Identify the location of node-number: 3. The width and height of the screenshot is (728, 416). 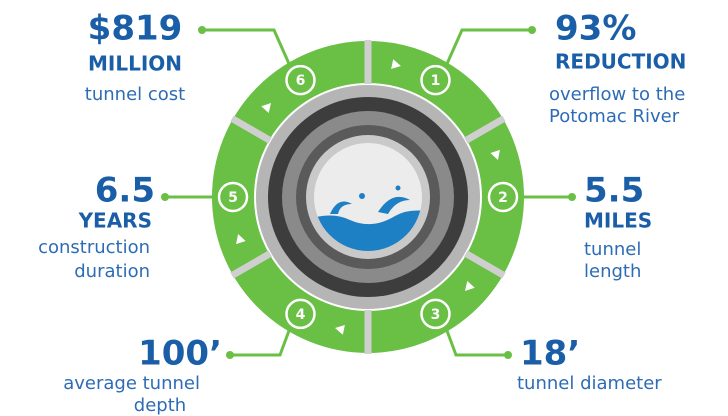
(436, 315).